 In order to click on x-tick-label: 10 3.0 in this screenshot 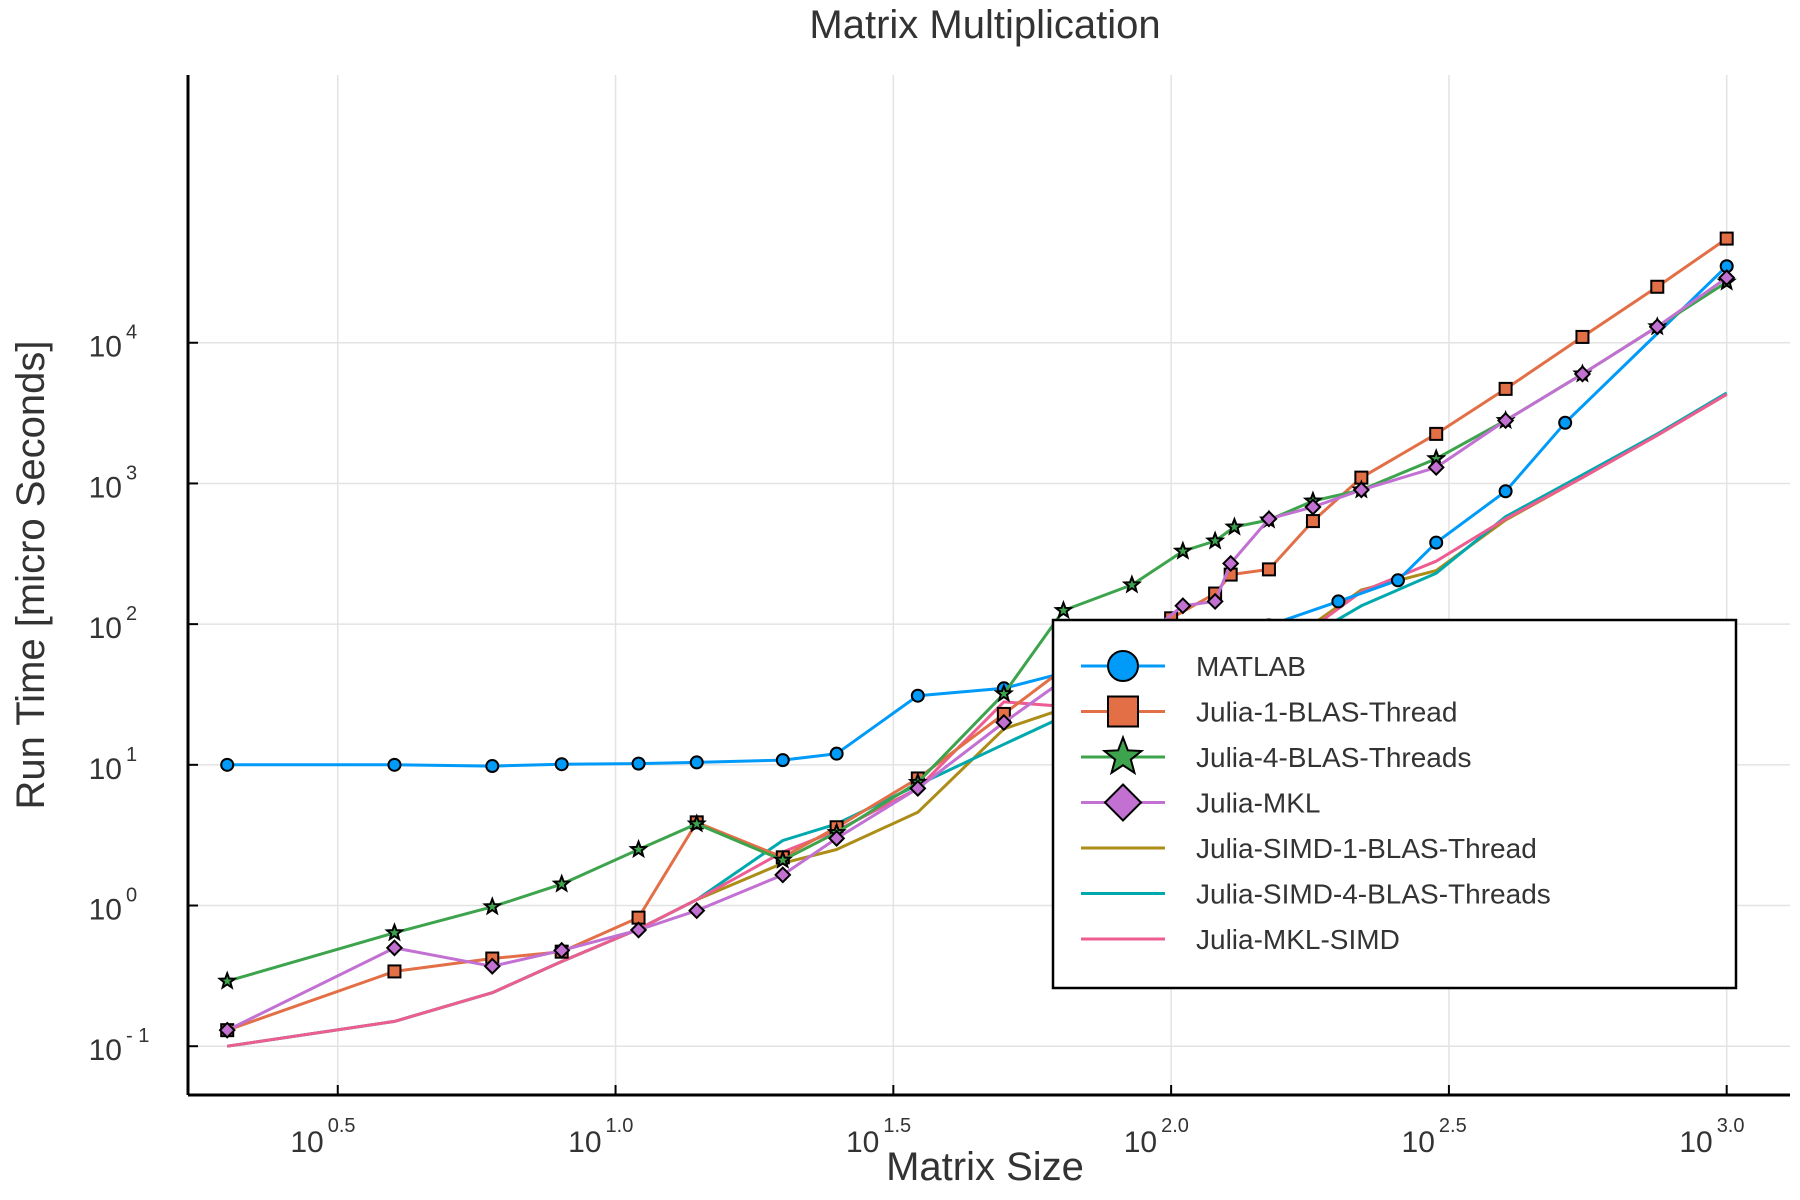, I will do `click(1711, 1137)`.